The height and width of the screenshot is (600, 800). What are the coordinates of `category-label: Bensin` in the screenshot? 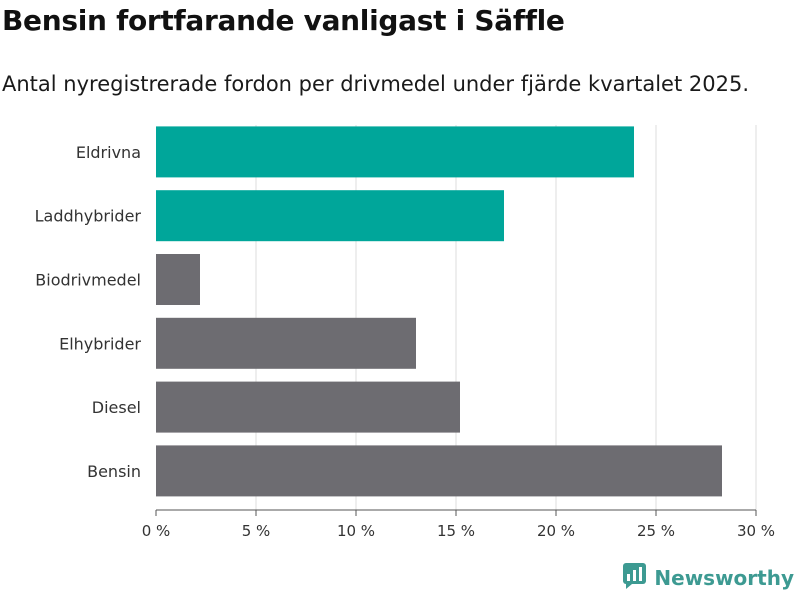 It's located at (114, 471).